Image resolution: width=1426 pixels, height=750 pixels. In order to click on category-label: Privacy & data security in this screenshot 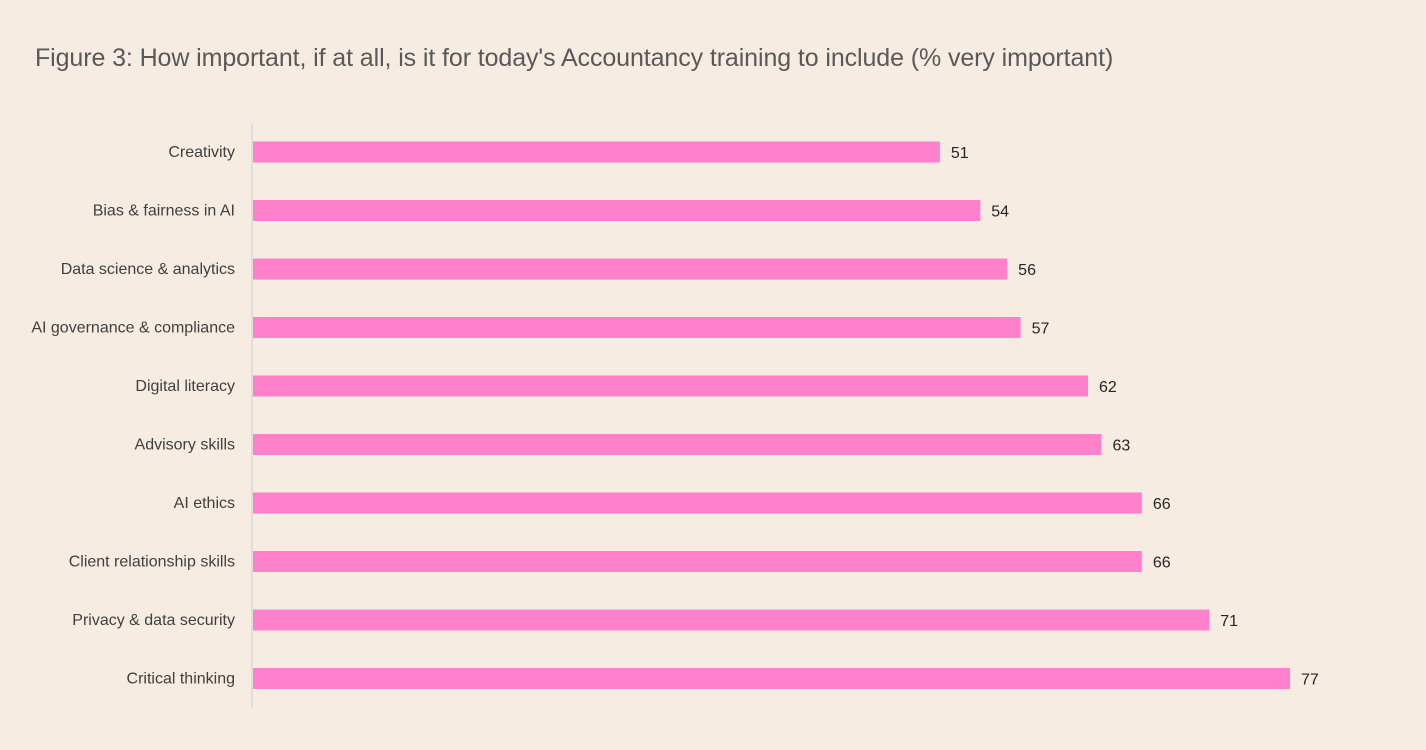, I will do `click(153, 620)`.